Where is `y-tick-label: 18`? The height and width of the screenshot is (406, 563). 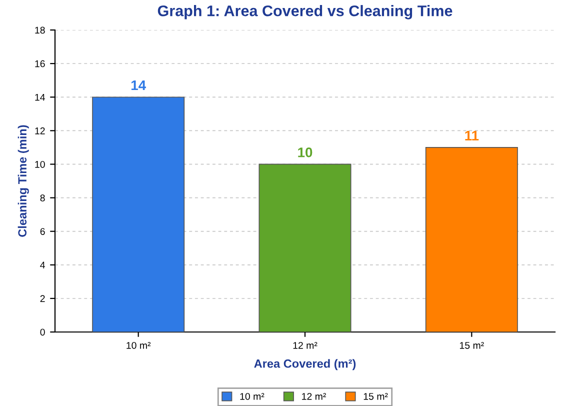 y-tick-label: 18 is located at coordinates (40, 30).